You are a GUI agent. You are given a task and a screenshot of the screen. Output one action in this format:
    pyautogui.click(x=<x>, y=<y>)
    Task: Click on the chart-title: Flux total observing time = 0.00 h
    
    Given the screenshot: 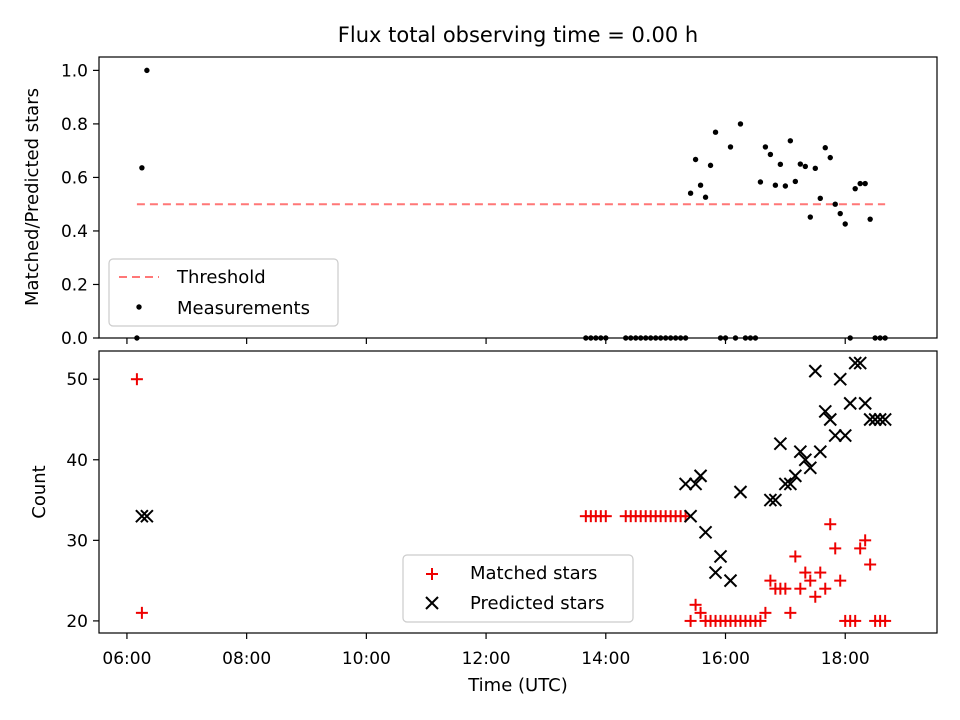 What is the action you would take?
    pyautogui.click(x=518, y=35)
    